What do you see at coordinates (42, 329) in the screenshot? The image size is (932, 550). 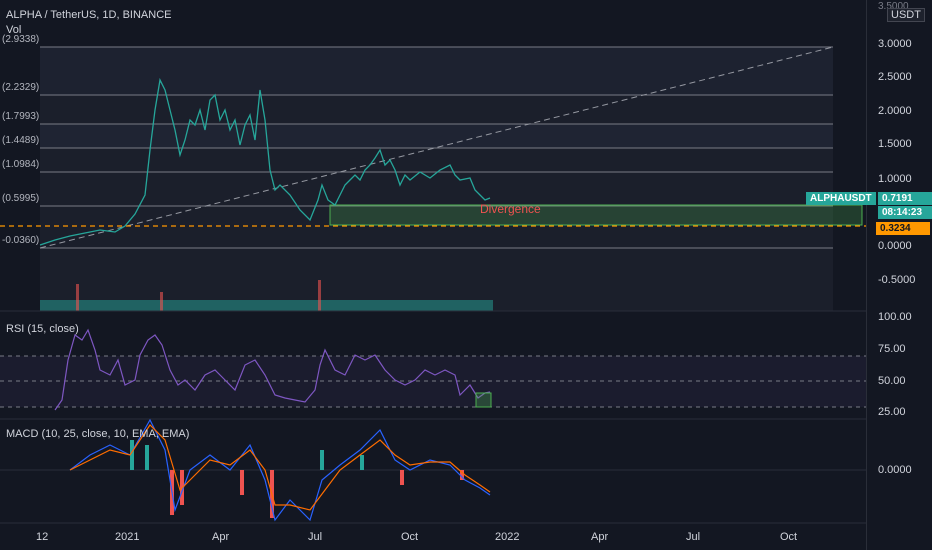 I see `rsi-title: RSI (15, close)` at bounding box center [42, 329].